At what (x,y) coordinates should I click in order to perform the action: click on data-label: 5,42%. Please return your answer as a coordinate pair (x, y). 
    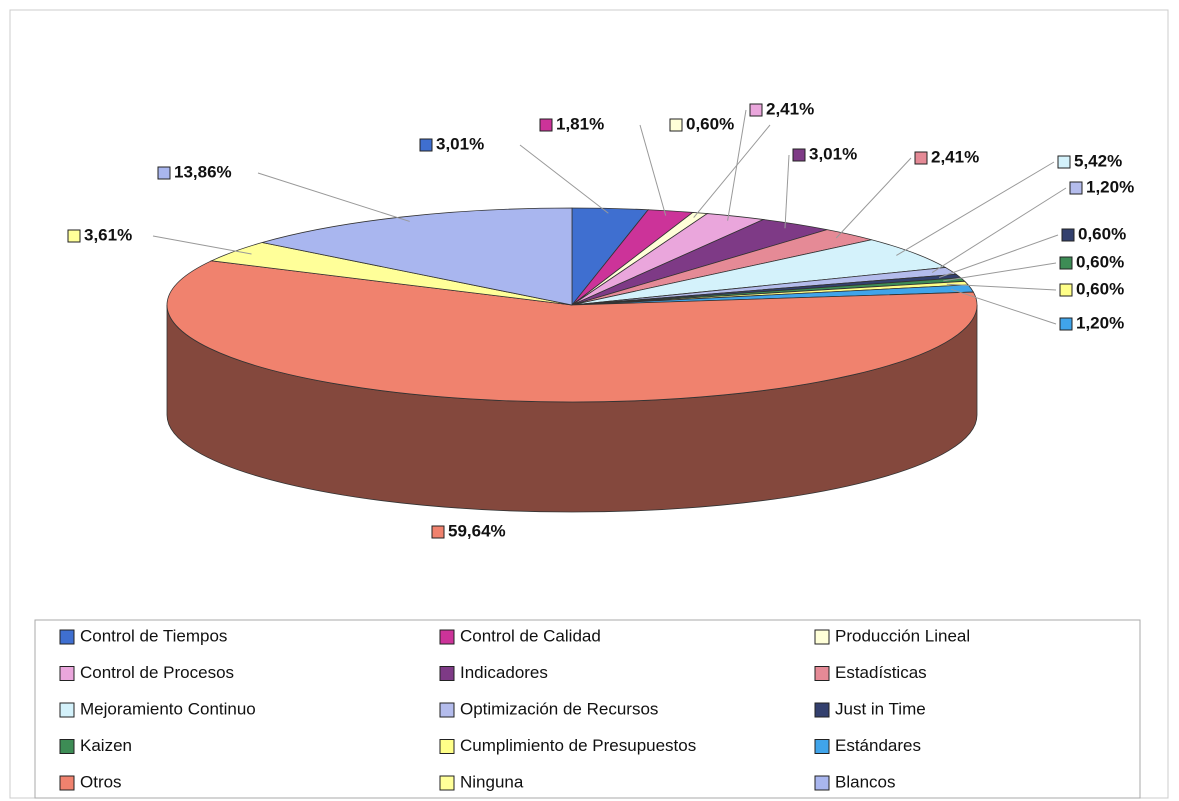
    Looking at the image, I should click on (1098, 160).